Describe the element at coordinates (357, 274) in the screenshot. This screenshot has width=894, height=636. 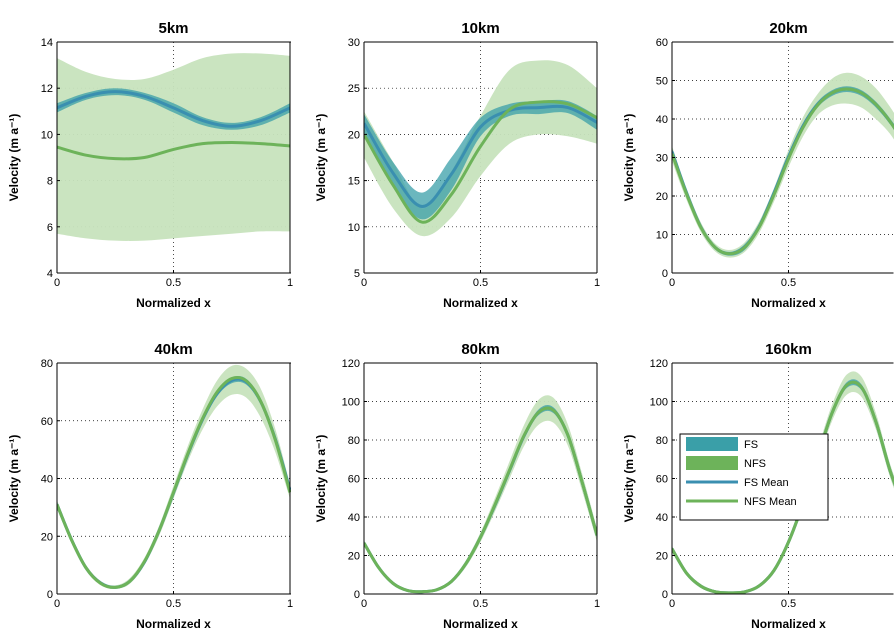
I see `y-tick-label: 5` at that location.